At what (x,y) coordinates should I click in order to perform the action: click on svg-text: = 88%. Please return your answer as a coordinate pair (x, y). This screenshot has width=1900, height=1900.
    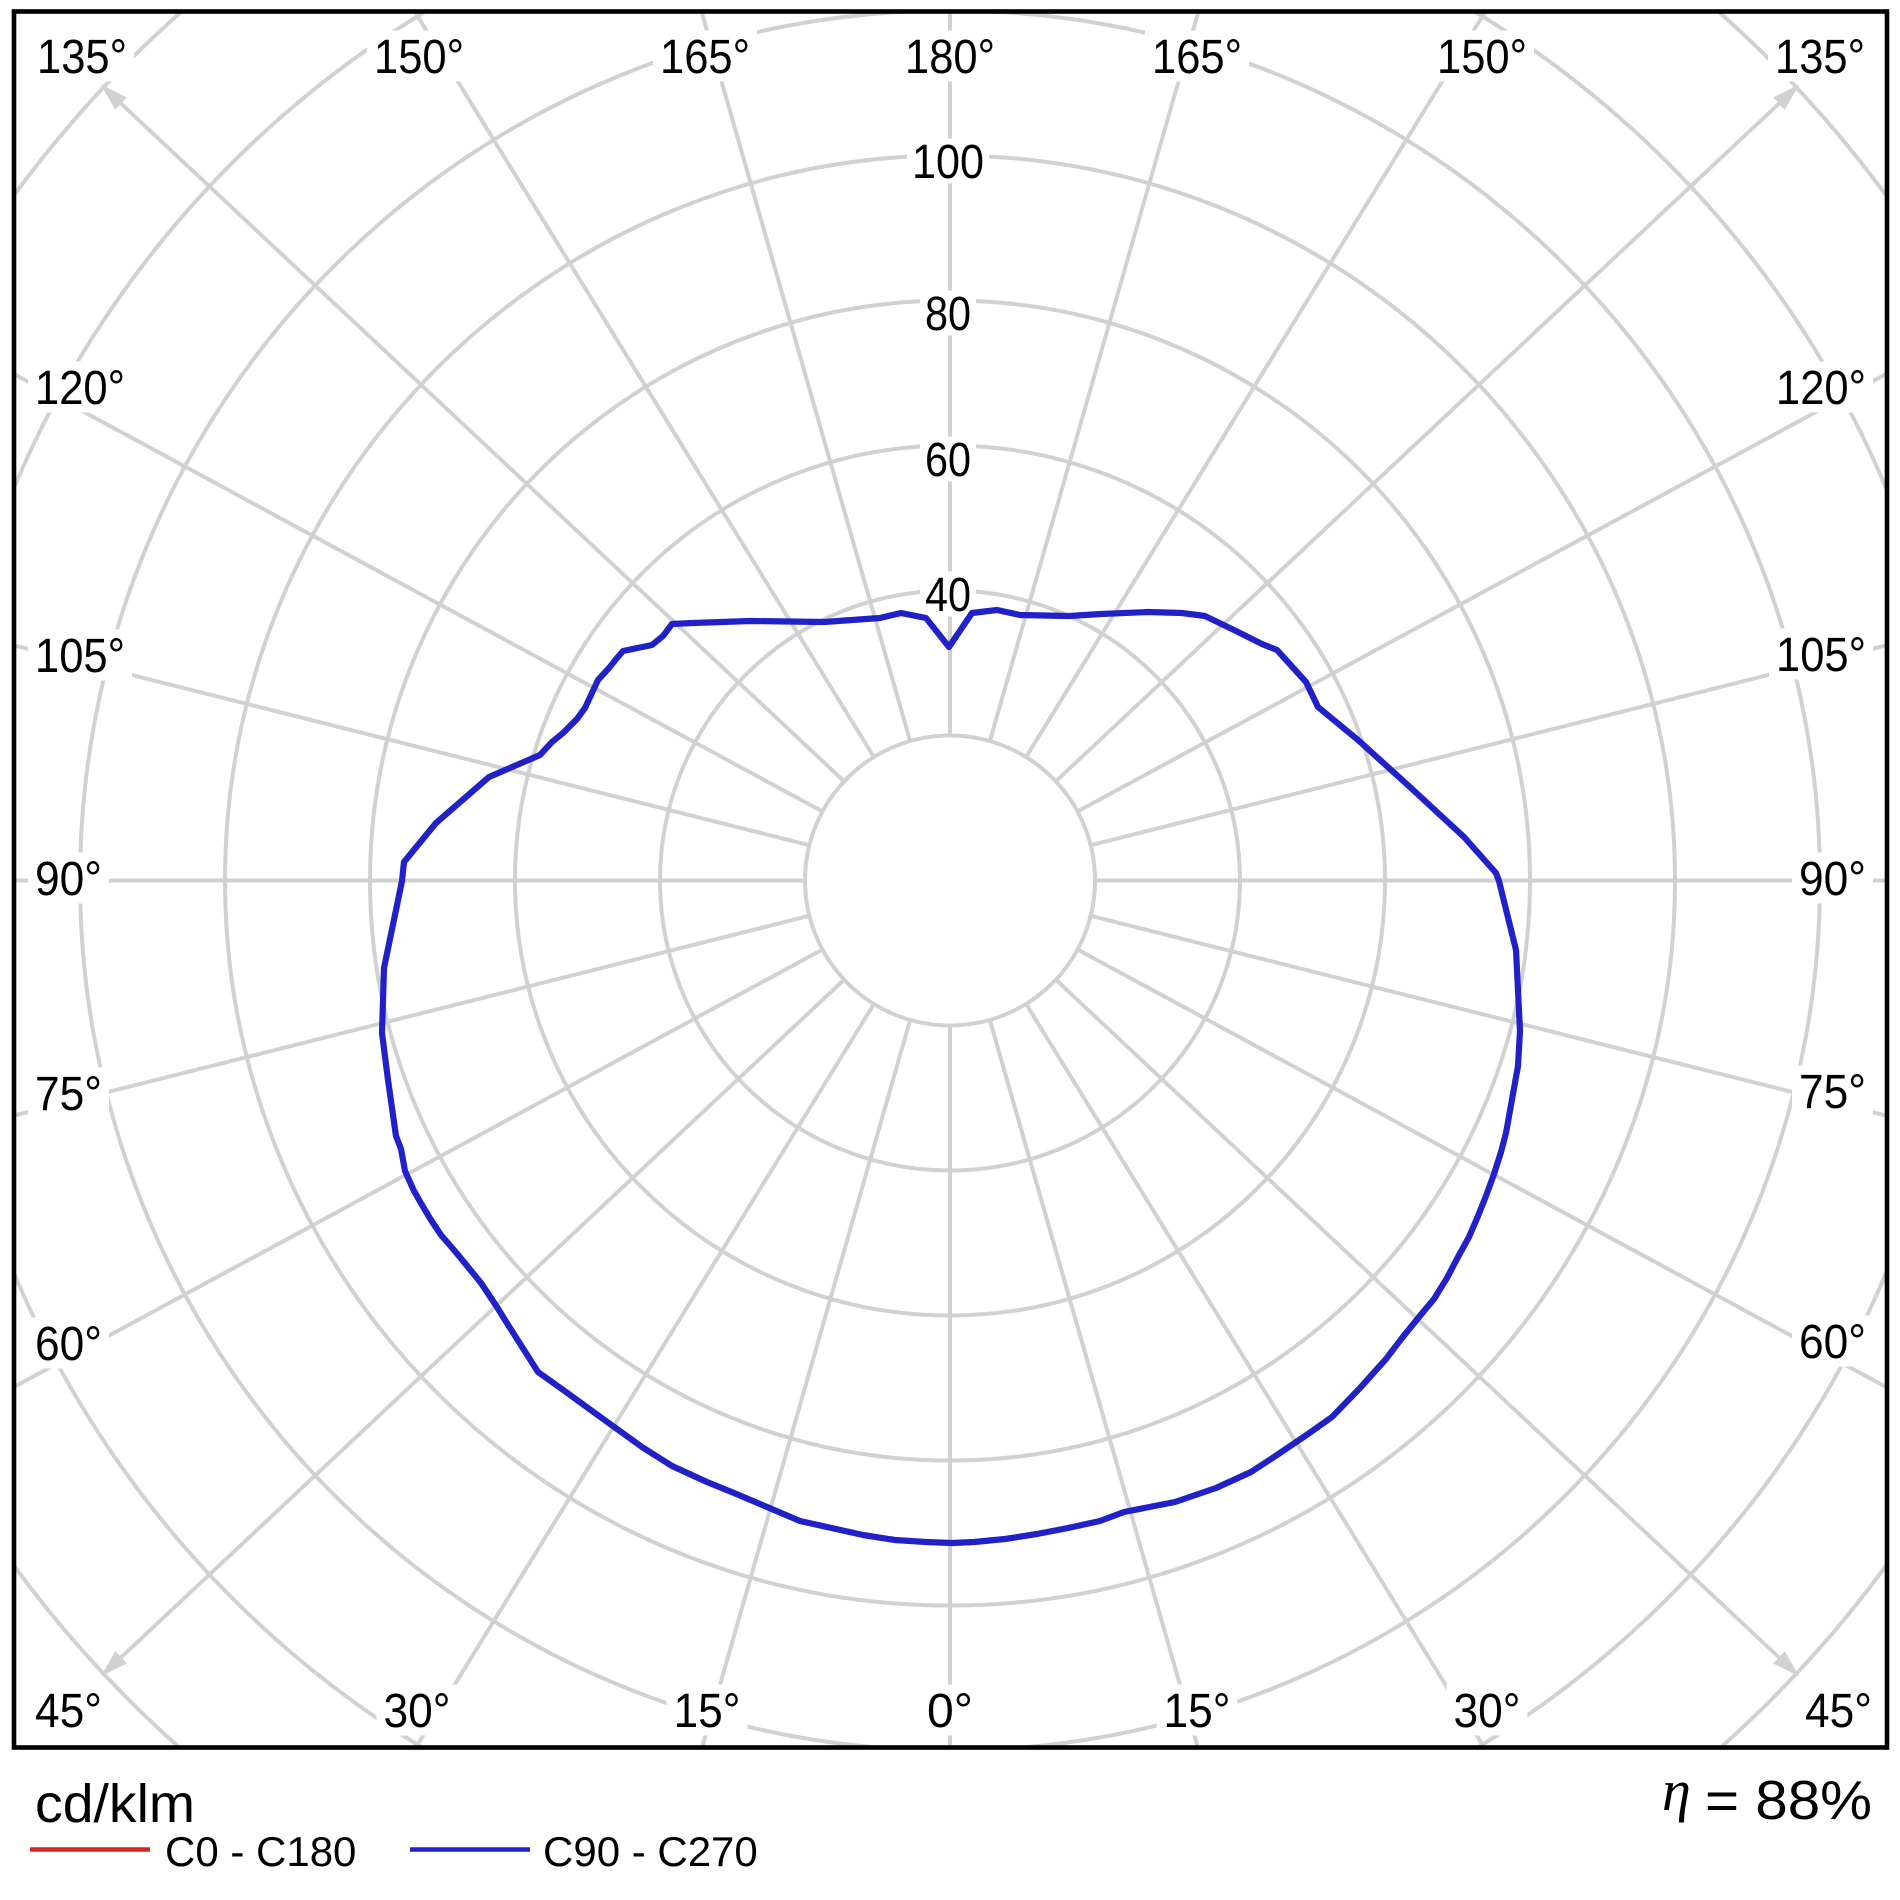
    Looking at the image, I should click on (1788, 1800).